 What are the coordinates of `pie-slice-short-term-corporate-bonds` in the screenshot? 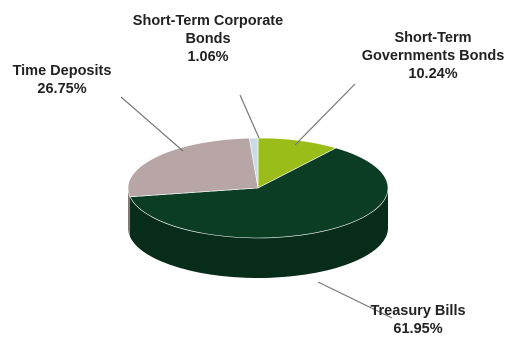 It's located at (253, 163).